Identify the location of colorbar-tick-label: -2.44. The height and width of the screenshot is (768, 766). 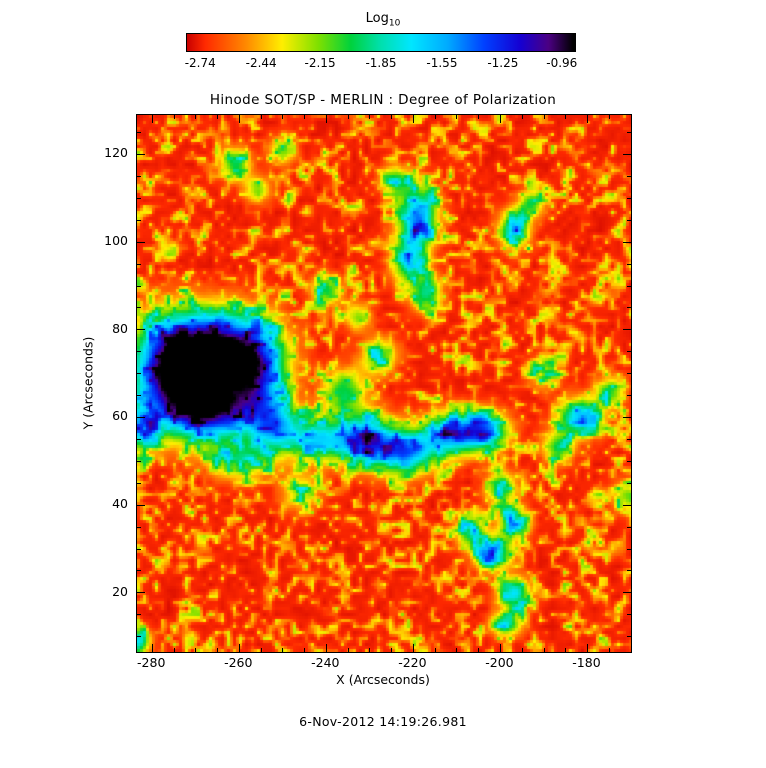
(261, 63).